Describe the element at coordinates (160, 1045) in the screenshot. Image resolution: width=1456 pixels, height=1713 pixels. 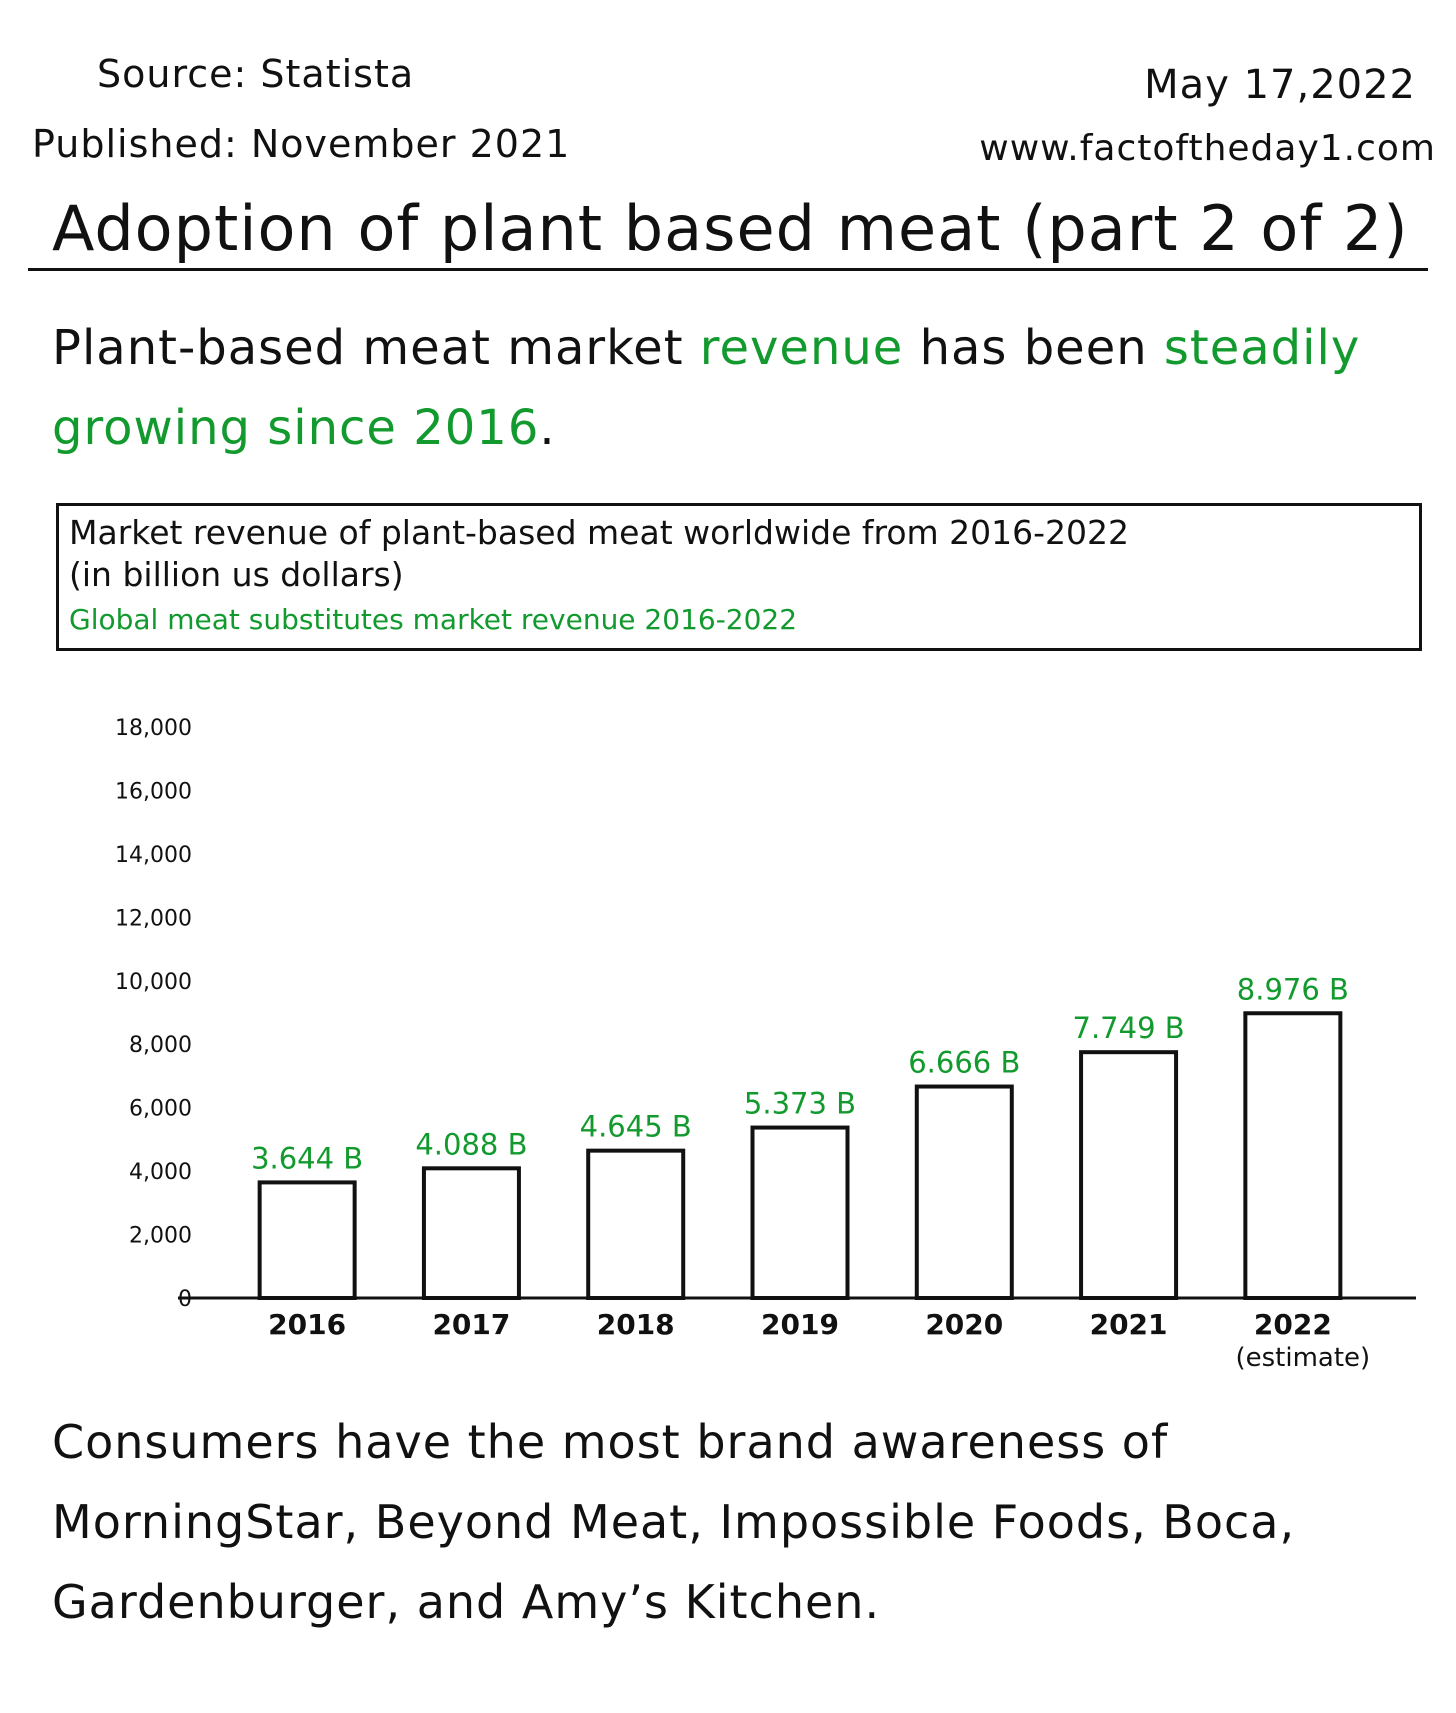
I see `y-tick-label: 8,000` at that location.